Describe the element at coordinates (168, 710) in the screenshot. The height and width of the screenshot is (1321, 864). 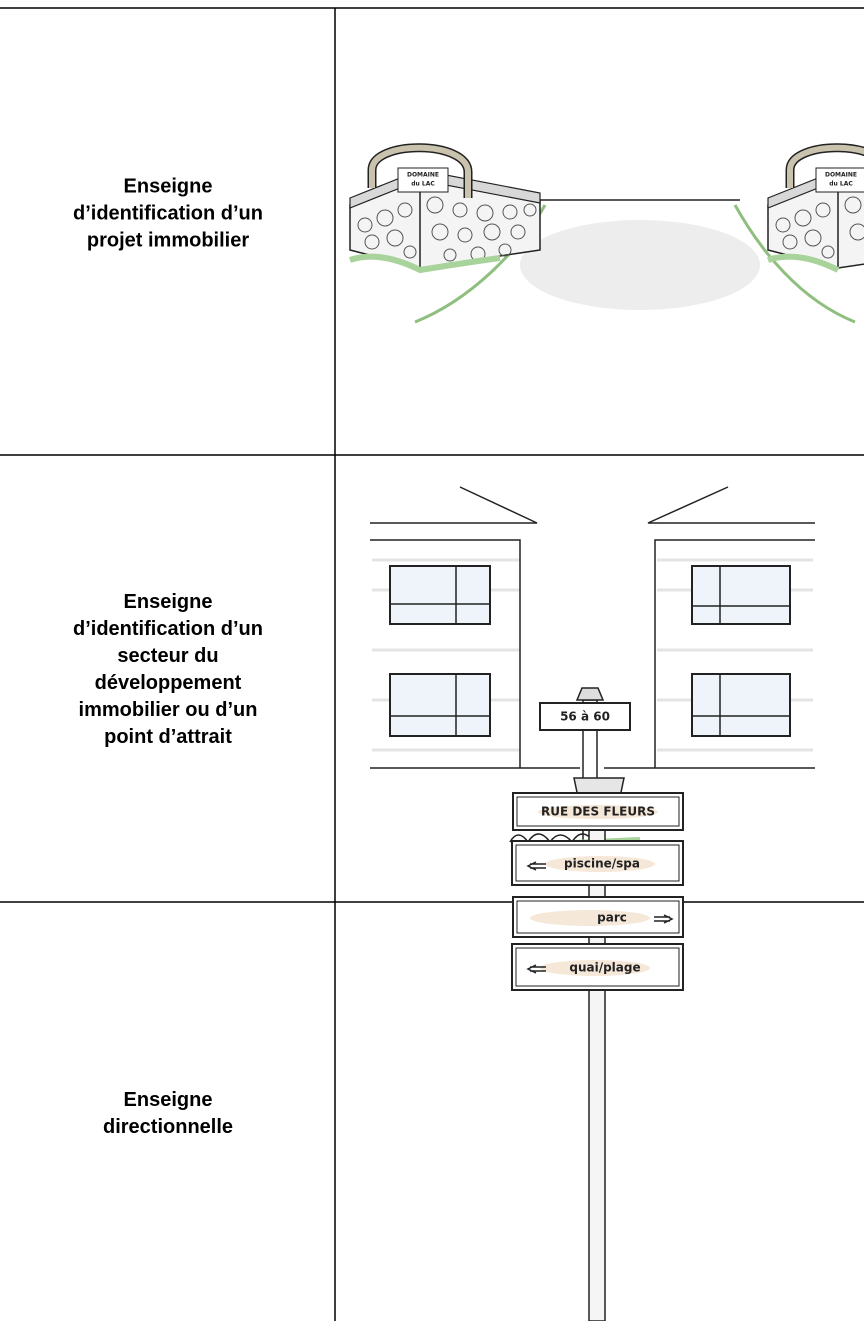
I see `row-label: immobilier ou d’un` at that location.